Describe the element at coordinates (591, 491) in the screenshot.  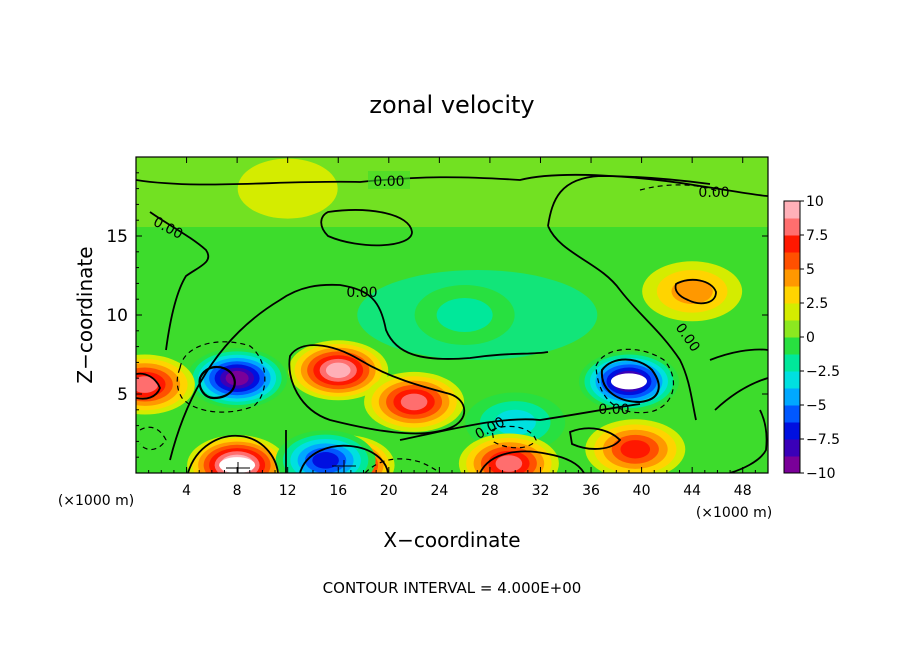
I see `x-tick-label: 36` at that location.